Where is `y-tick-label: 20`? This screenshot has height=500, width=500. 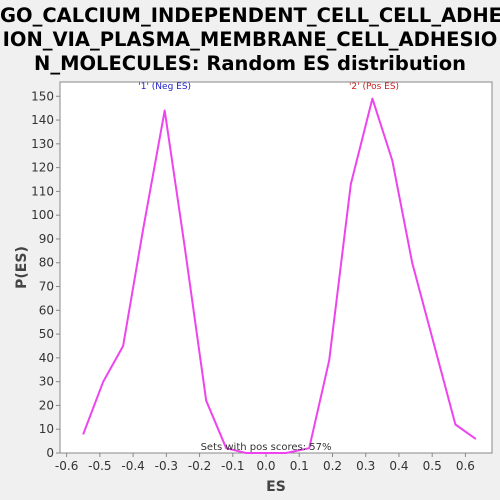 y-tick-label: 20 is located at coordinates (46, 405).